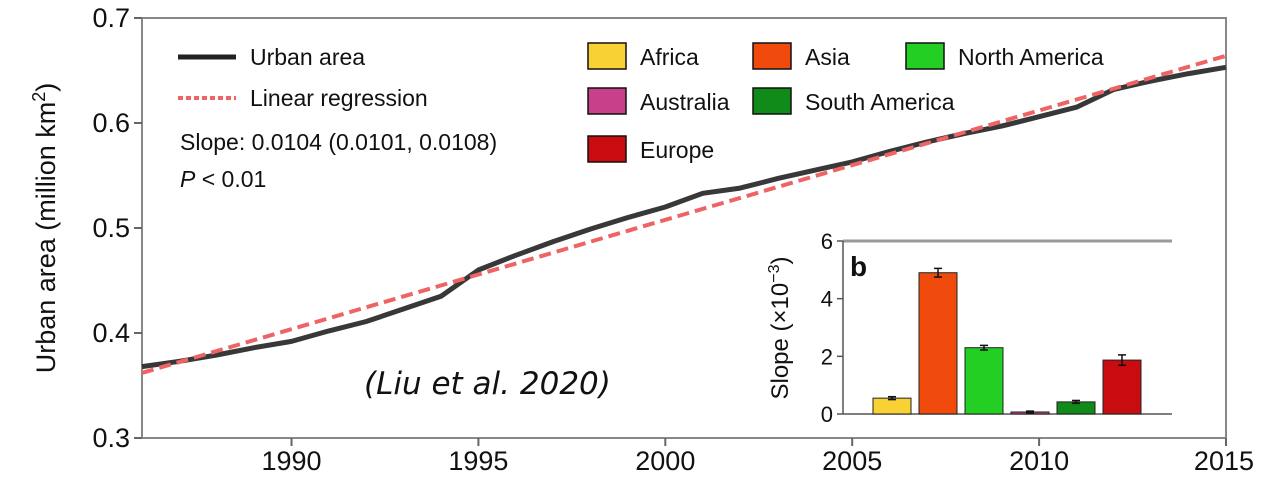 This screenshot has width=1274, height=477. I want to click on bar-africa, so click(892, 406).